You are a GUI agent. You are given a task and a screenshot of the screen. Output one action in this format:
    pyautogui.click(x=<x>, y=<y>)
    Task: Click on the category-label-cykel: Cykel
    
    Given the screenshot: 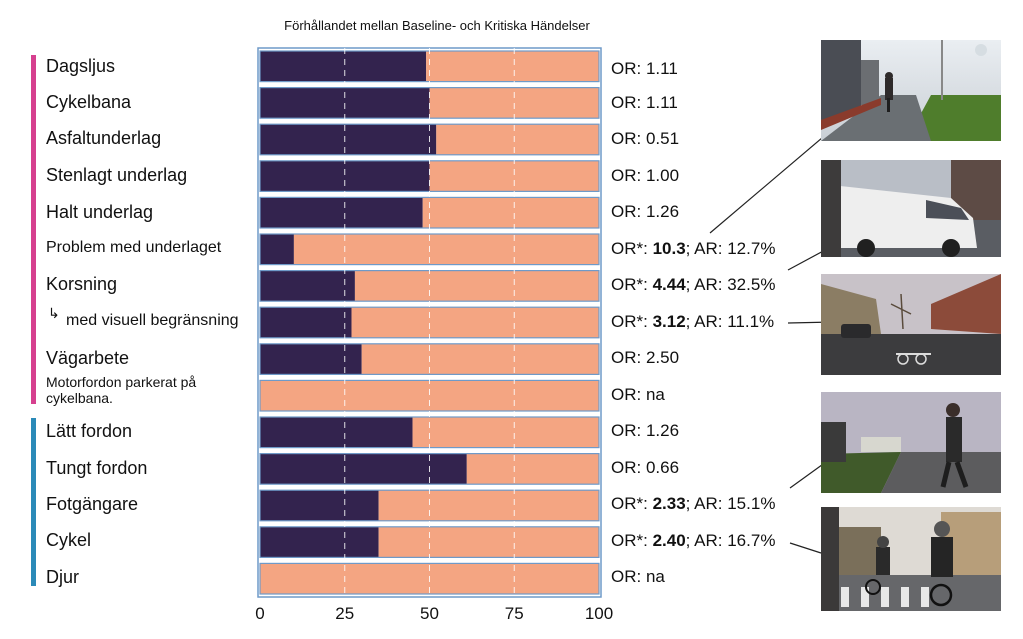 What is the action you would take?
    pyautogui.click(x=69, y=540)
    